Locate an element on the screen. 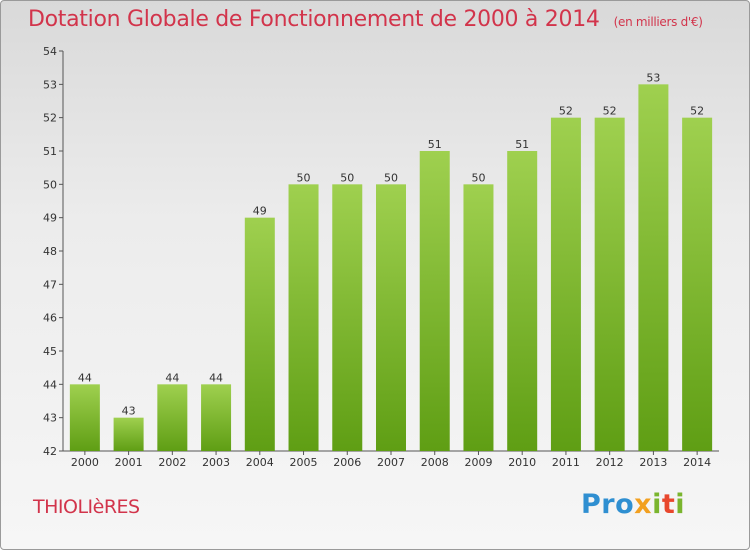  x-tick-label: 2001 is located at coordinates (129, 462).